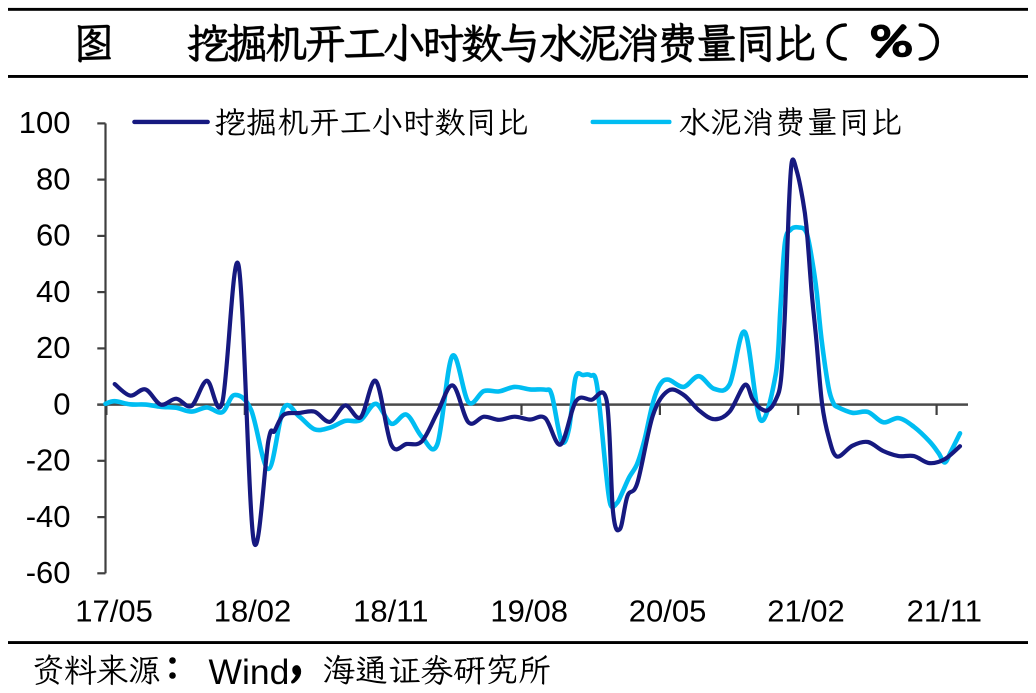 This screenshot has height=693, width=1036. Describe the element at coordinates (53, 178) in the screenshot. I see `svg-text: 80` at that location.